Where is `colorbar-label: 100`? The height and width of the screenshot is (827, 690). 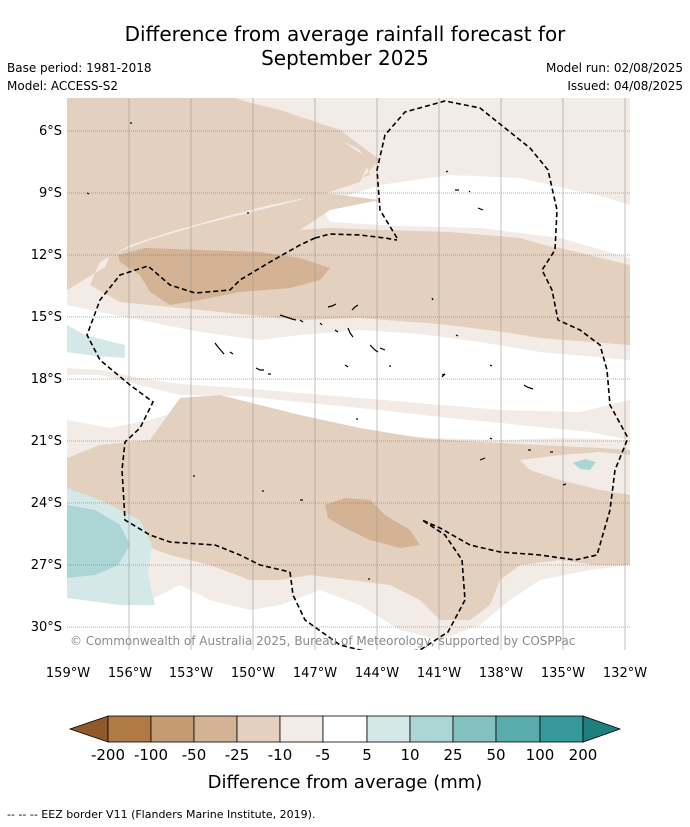 colorbar-label: 100 is located at coordinates (540, 755).